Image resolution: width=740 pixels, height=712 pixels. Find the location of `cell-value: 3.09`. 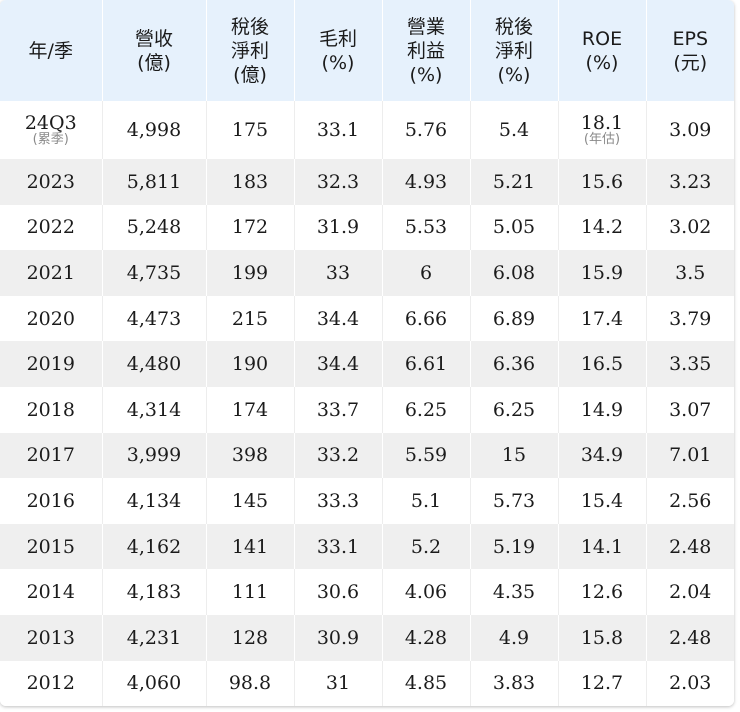

cell-value: 3.09 is located at coordinates (690, 130).